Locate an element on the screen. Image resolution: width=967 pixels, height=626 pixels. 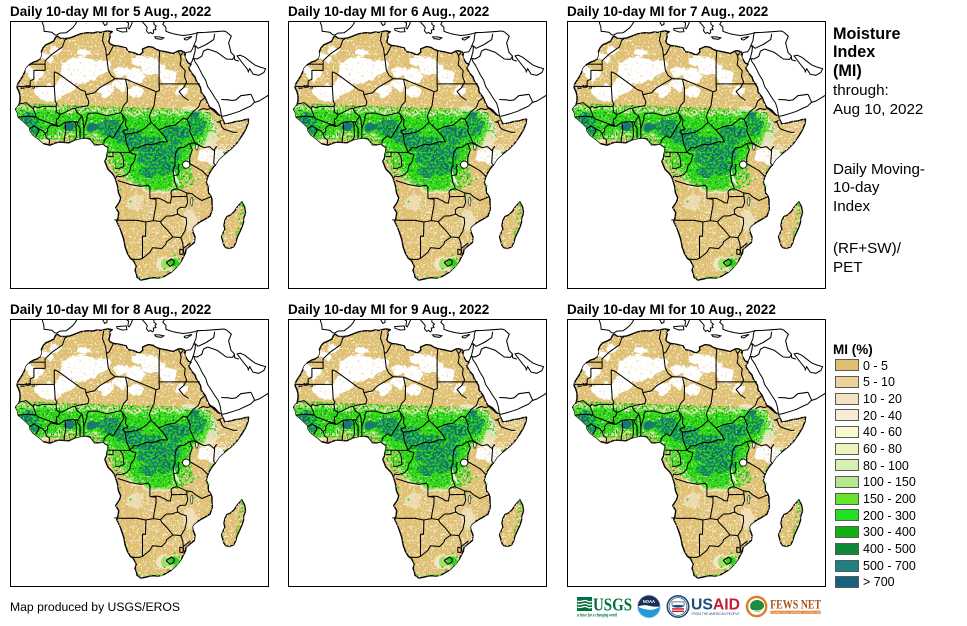
svg-text: NOAA is located at coordinates (649, 601).